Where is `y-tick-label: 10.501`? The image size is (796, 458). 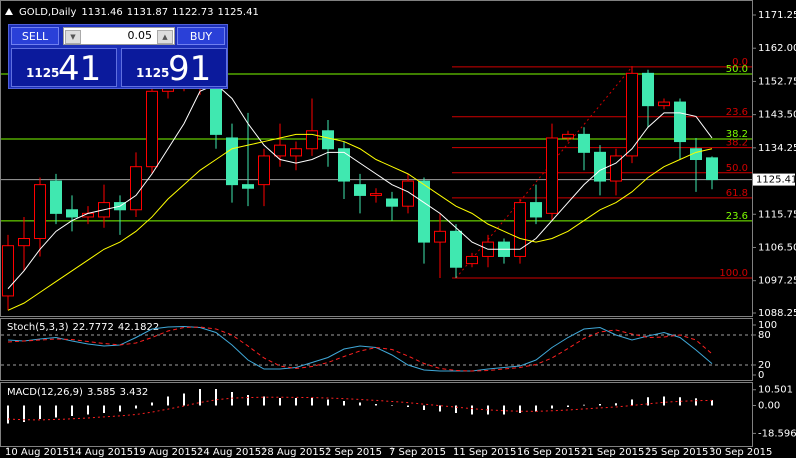 y-tick-label: 10.501 is located at coordinates (775, 390).